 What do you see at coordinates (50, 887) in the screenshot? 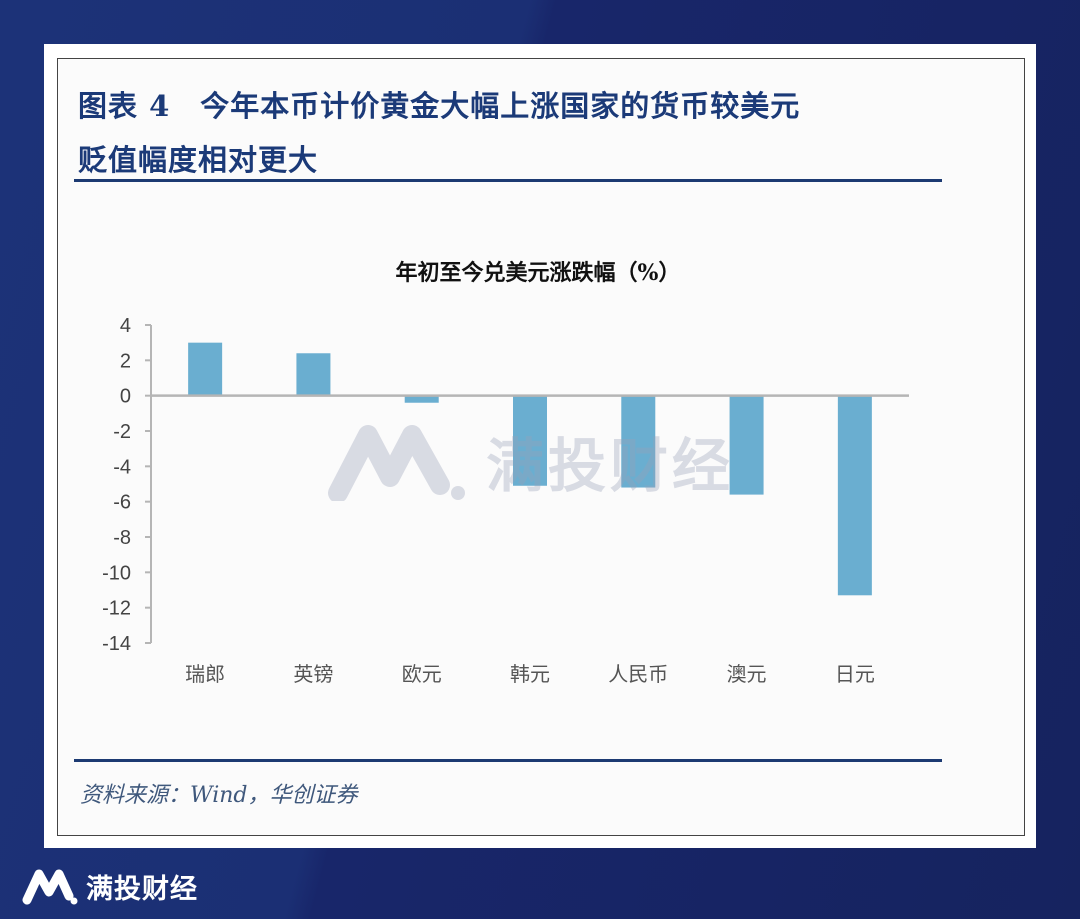
I see `brand-logo-icon` at bounding box center [50, 887].